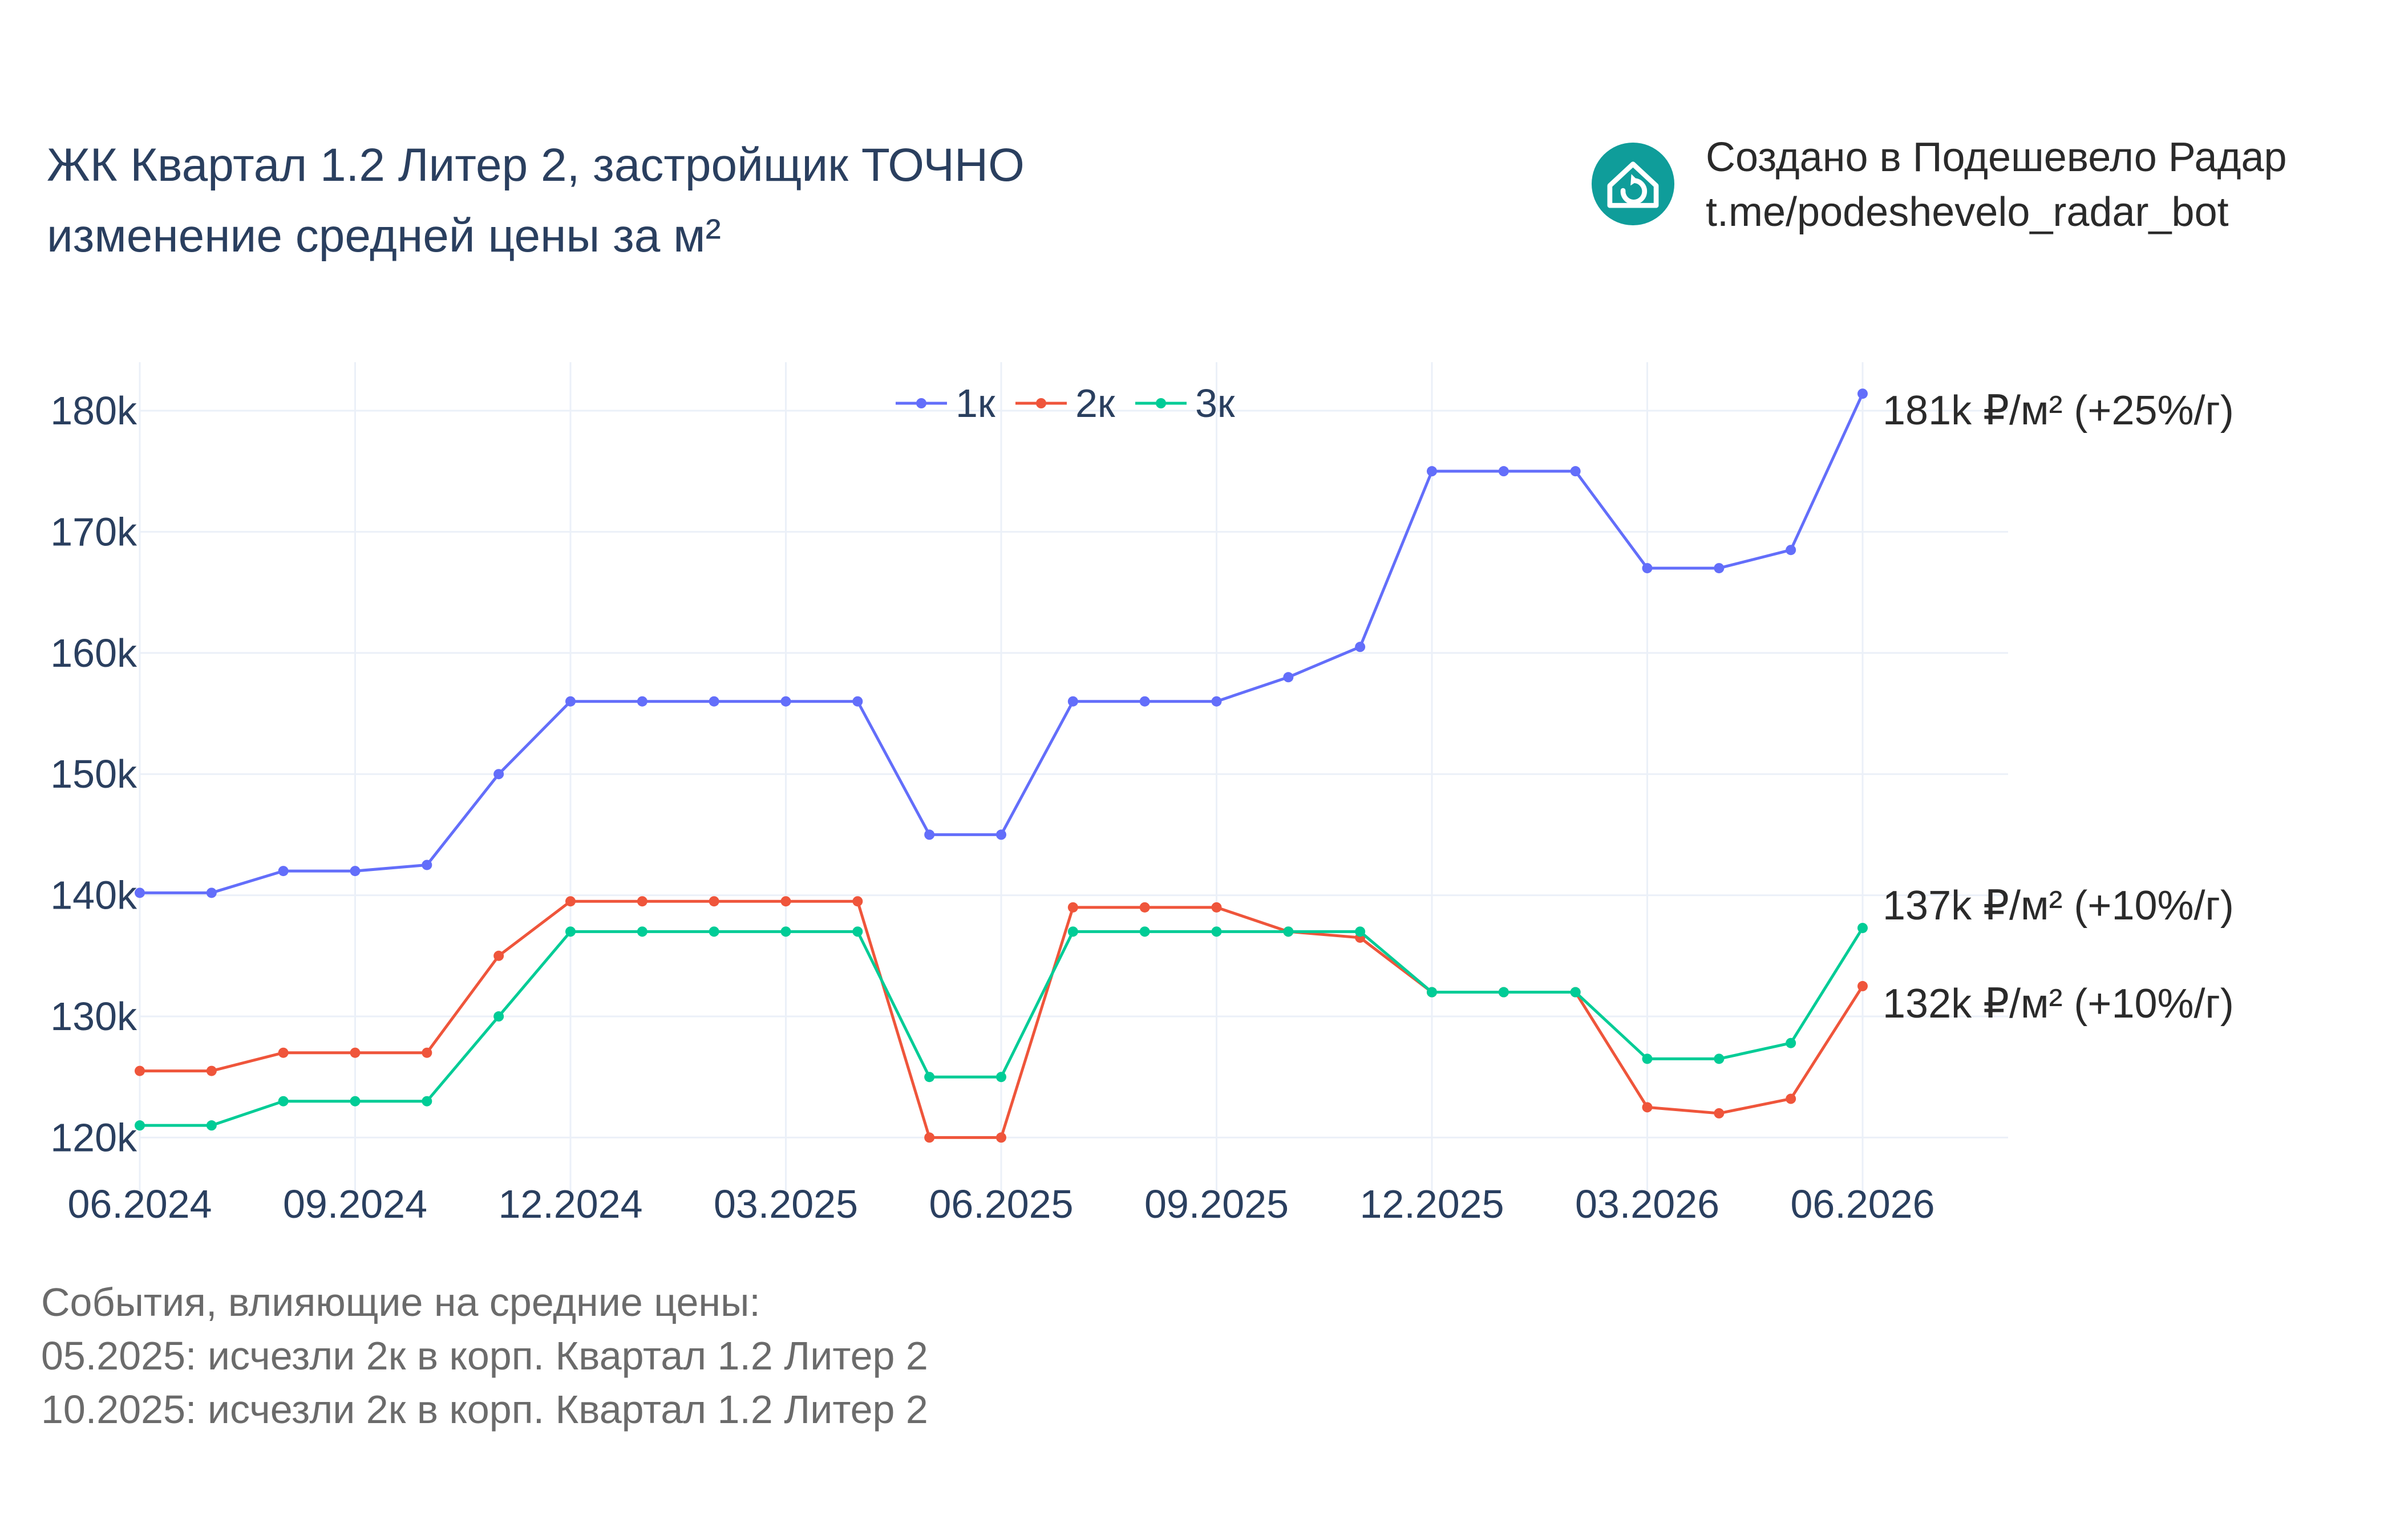 This screenshot has height=1540, width=2396. Describe the element at coordinates (975, 403) in the screenshot. I see `legend-label-1к: 1к` at that location.